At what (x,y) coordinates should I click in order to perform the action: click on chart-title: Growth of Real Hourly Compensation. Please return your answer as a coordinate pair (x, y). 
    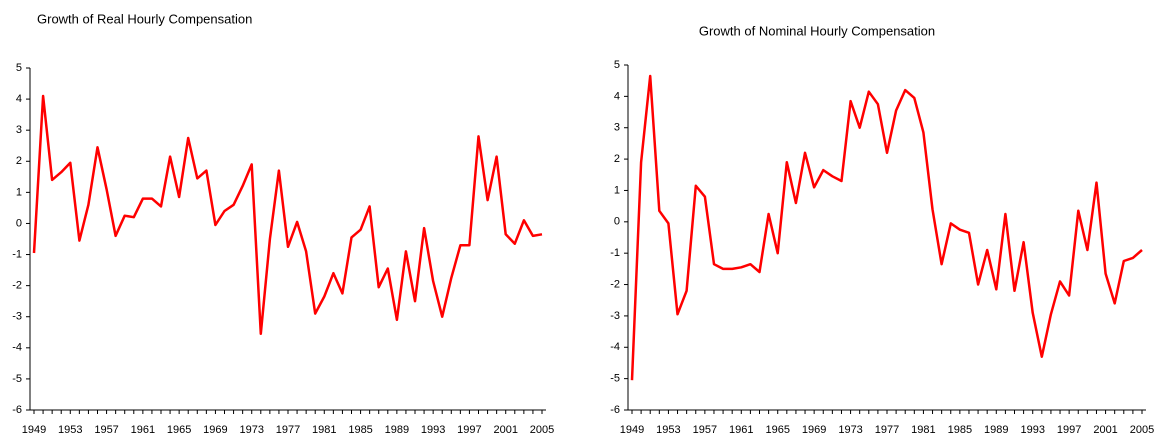
    Looking at the image, I should click on (144, 18).